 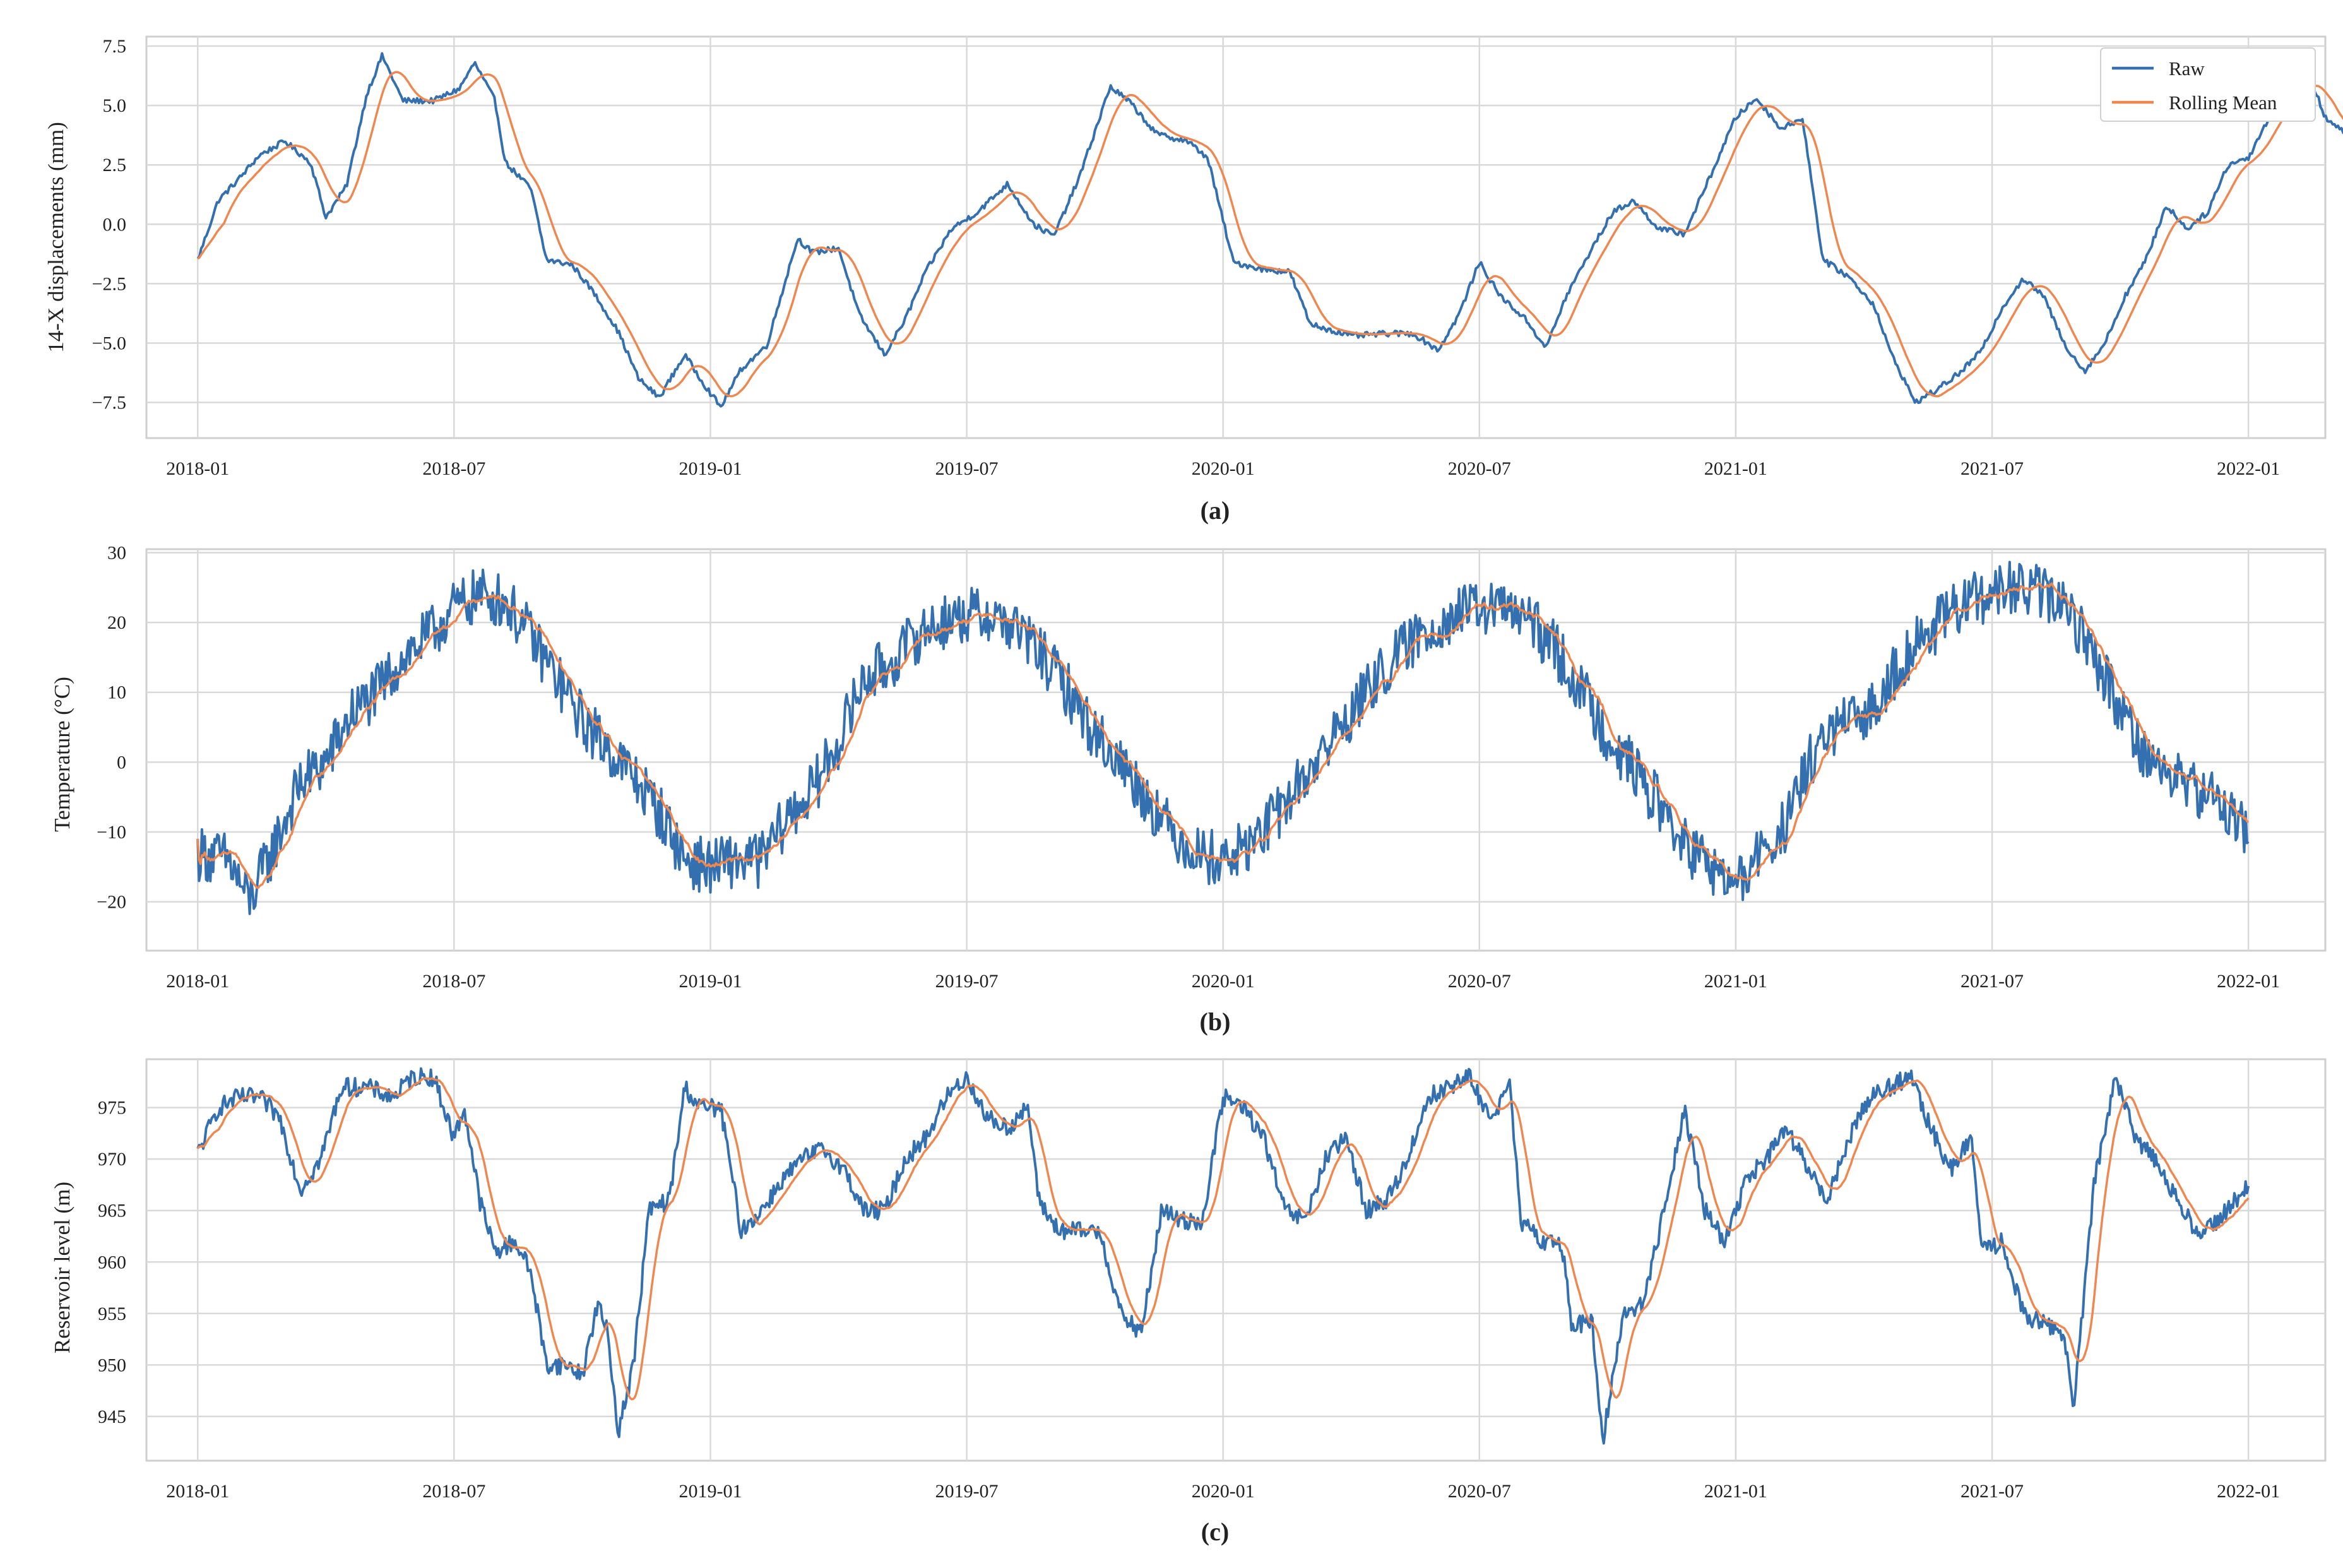 What do you see at coordinates (1479, 469) in the screenshot?
I see `x-tick-label-a: 2020-07` at bounding box center [1479, 469].